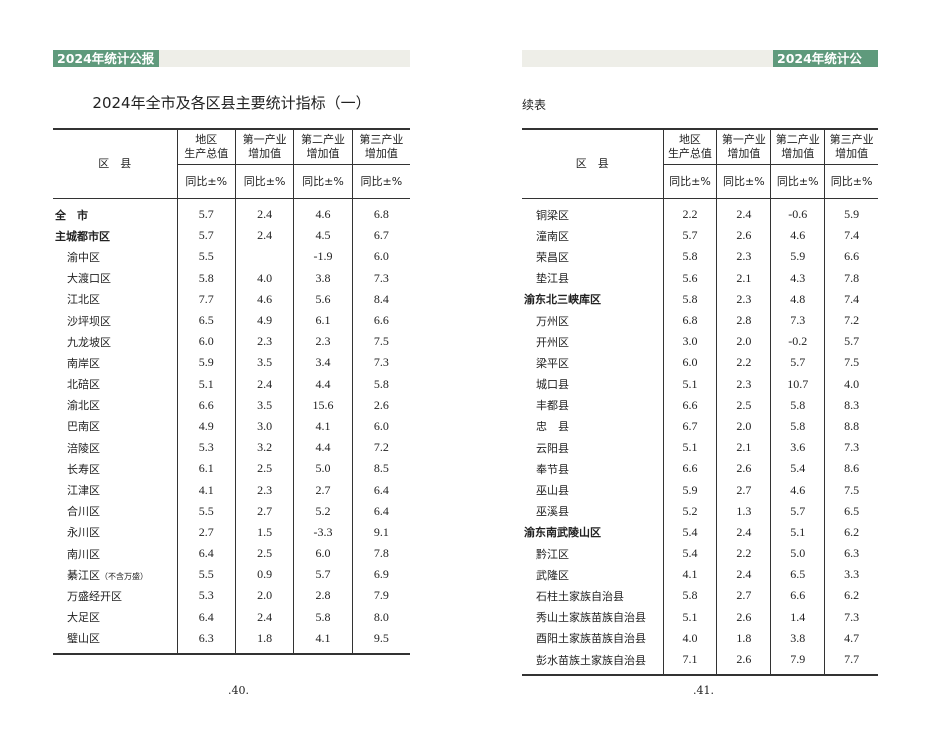 This screenshot has height=738, width=930. Describe the element at coordinates (206, 384) in the screenshot. I see `value-gdp: 5.1` at that location.